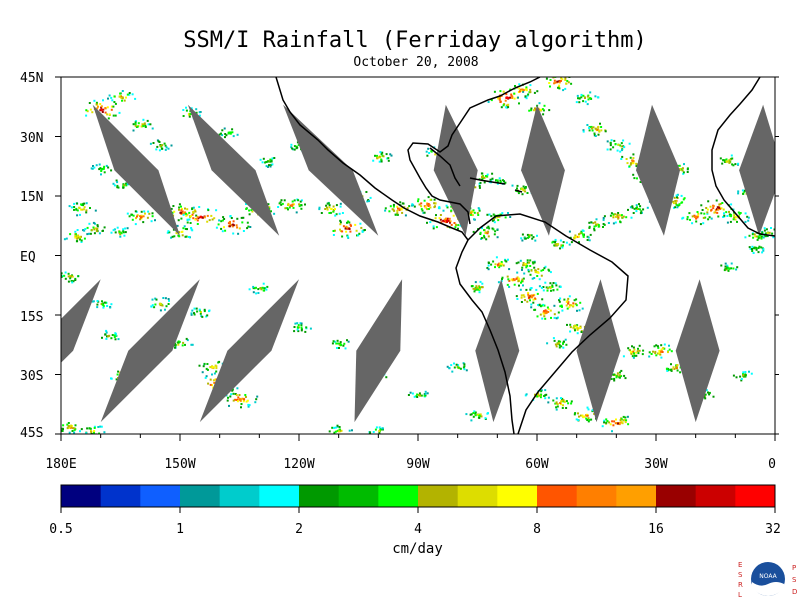  I want to click on colorbar-frame, so click(418, 496).